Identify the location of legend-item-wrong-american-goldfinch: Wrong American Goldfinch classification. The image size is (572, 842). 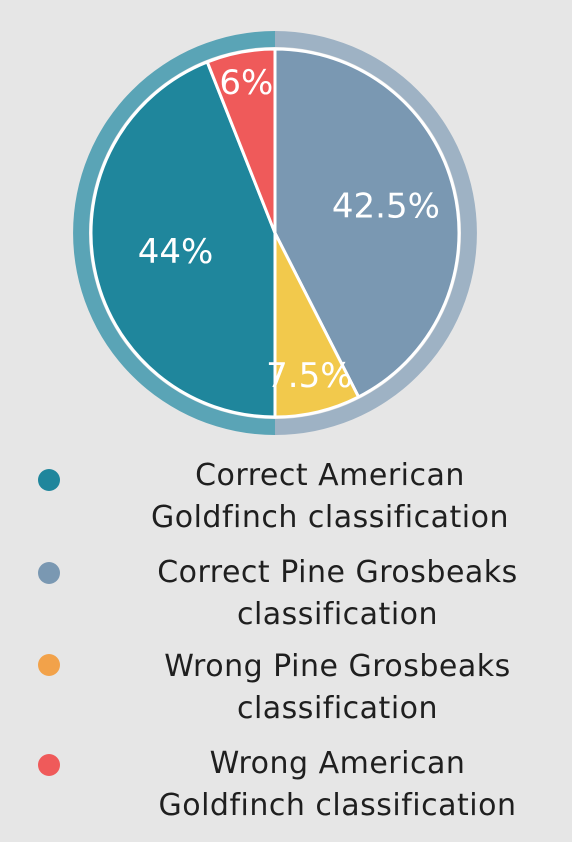
(286, 788).